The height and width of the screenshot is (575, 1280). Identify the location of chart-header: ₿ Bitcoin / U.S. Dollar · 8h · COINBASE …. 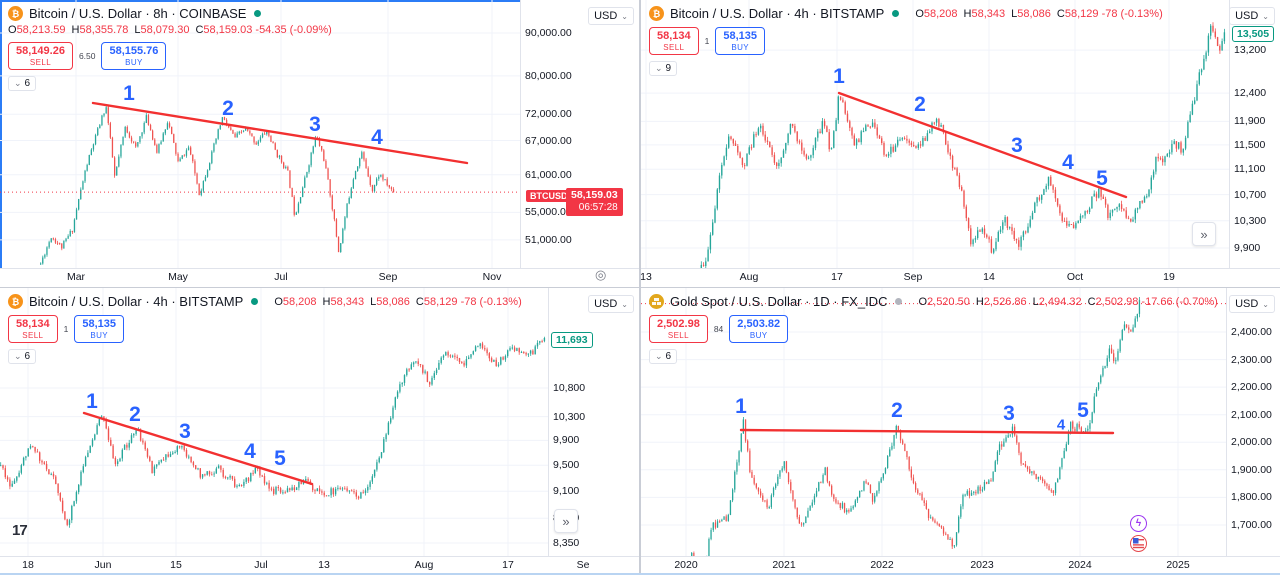
(170, 48).